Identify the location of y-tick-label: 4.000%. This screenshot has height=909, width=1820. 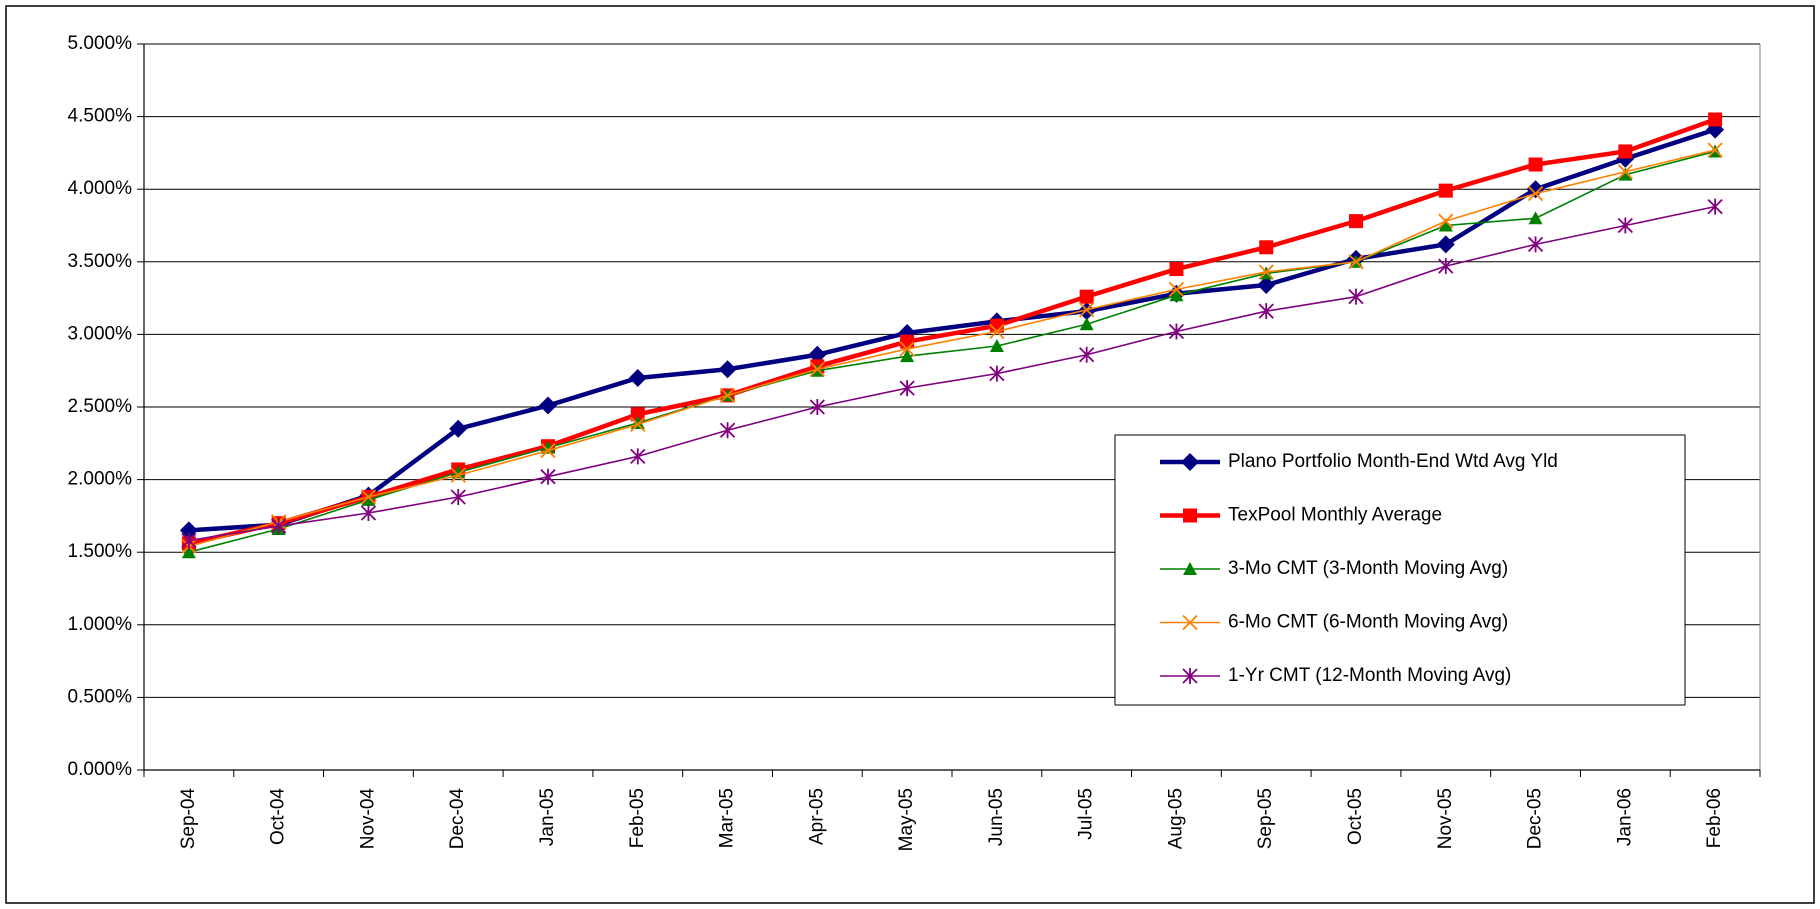
(100, 188).